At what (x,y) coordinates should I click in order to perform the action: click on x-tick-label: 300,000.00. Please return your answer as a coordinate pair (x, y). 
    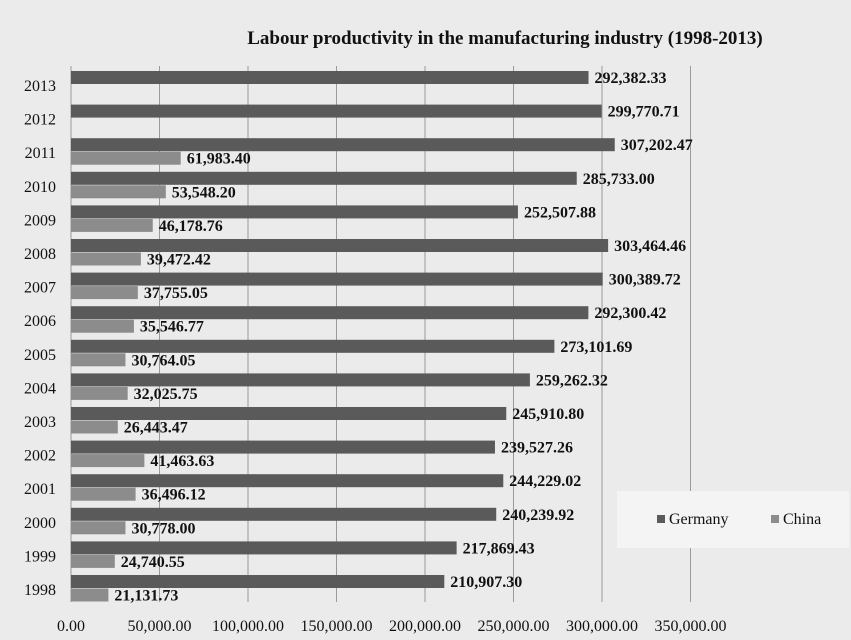
    Looking at the image, I should click on (602, 626).